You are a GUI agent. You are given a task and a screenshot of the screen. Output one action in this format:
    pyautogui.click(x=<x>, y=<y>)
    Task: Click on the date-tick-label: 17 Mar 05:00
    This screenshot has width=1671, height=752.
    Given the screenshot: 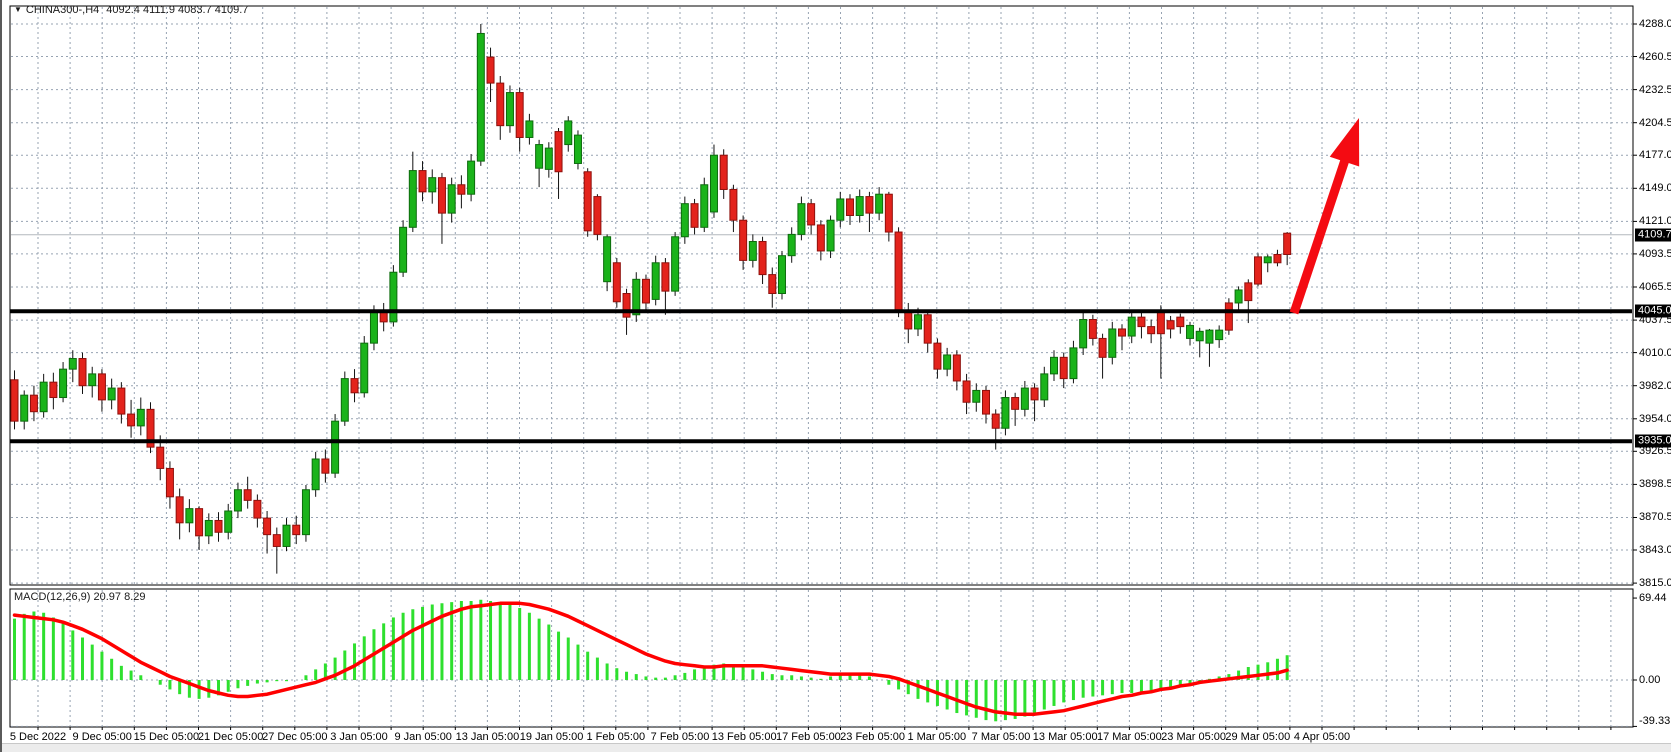 What is the action you would take?
    pyautogui.click(x=1129, y=737)
    